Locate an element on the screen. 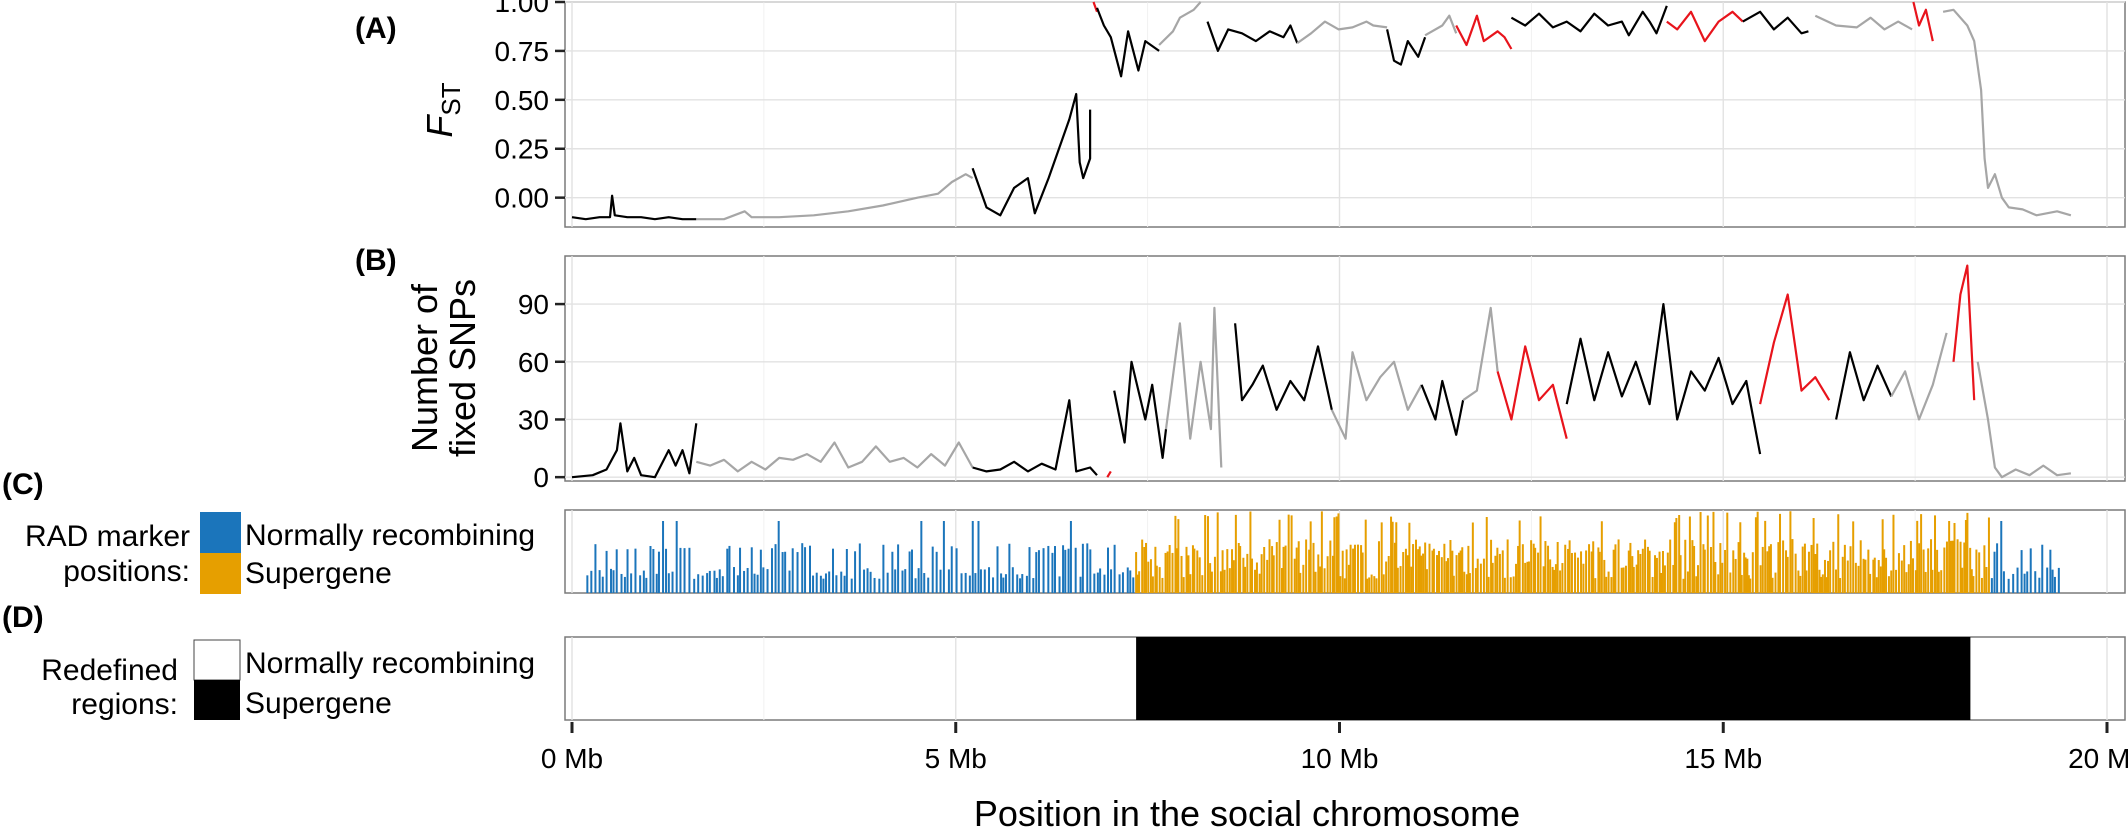 The width and height of the screenshot is (2128, 834). panel-c-legend-title-line2: positions: is located at coordinates (126, 571).